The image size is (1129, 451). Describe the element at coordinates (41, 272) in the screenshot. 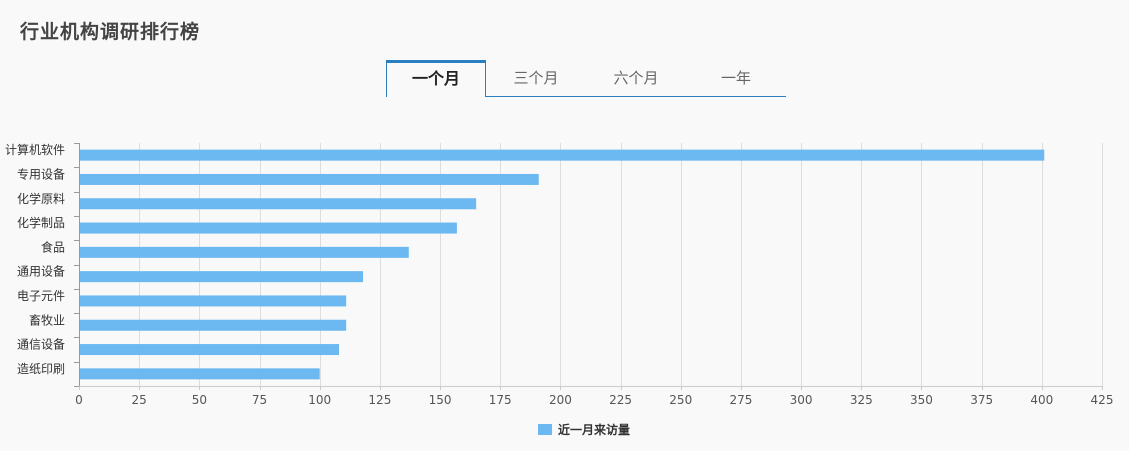

I see `category-label: 通用设备` at that location.